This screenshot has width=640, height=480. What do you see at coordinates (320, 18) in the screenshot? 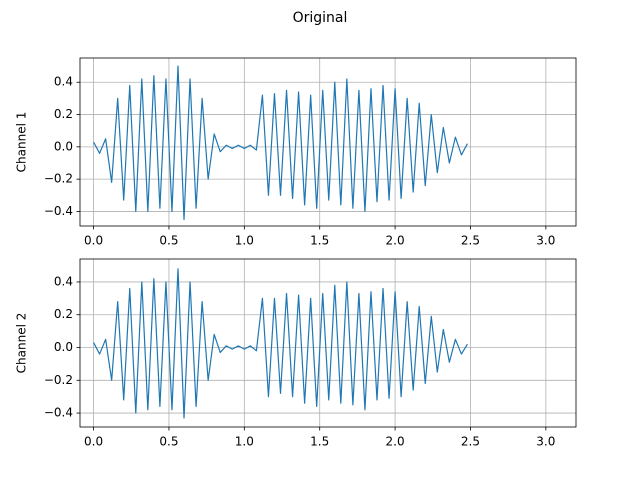
I see `figure-title: Original` at bounding box center [320, 18].